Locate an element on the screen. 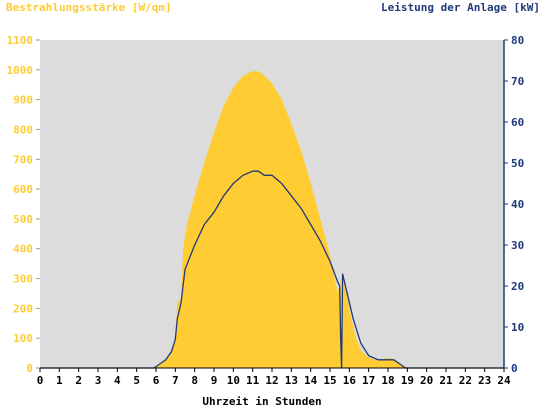  x-tick-label: 4 is located at coordinates (117, 380).